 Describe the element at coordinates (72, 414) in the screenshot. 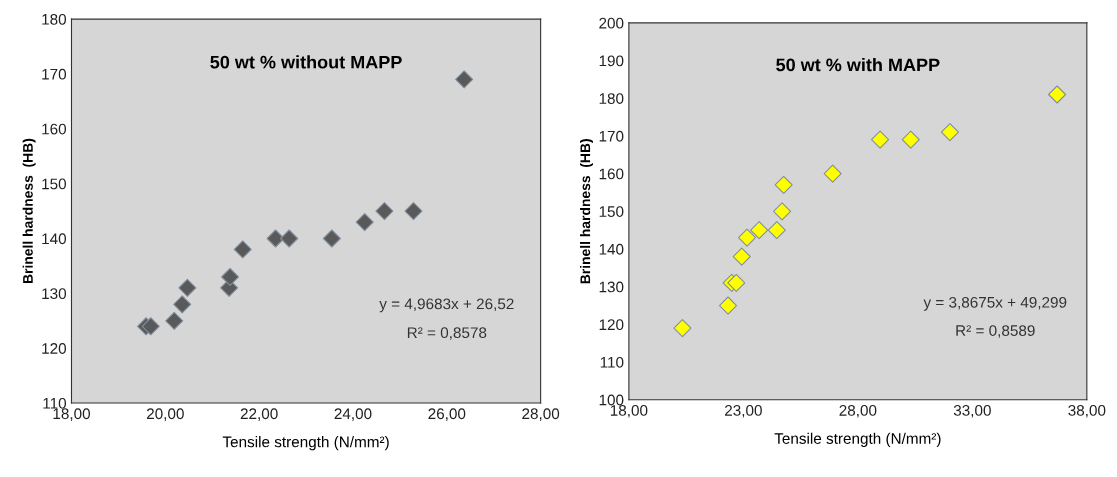

I see `x-tick-label: 18,00` at that location.